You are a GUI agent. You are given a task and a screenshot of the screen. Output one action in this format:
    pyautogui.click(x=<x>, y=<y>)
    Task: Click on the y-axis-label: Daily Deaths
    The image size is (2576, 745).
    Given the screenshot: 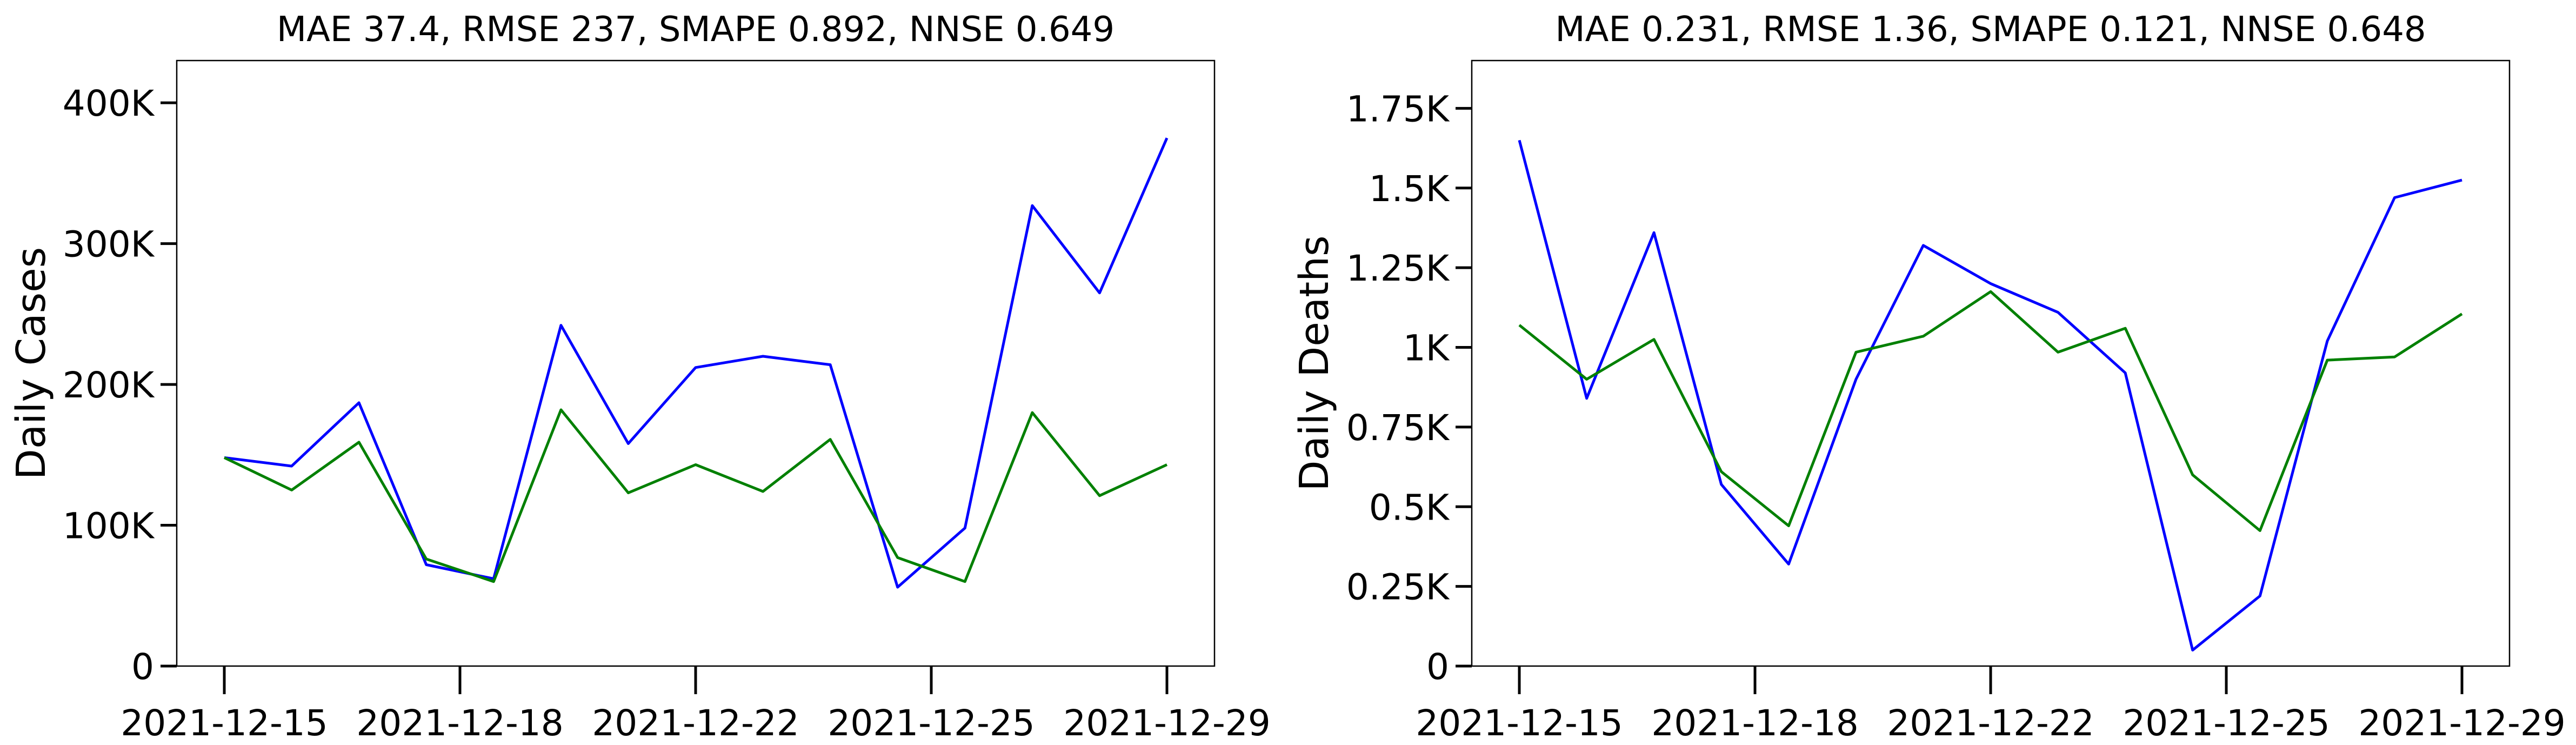 What is the action you would take?
    pyautogui.click(x=1314, y=363)
    